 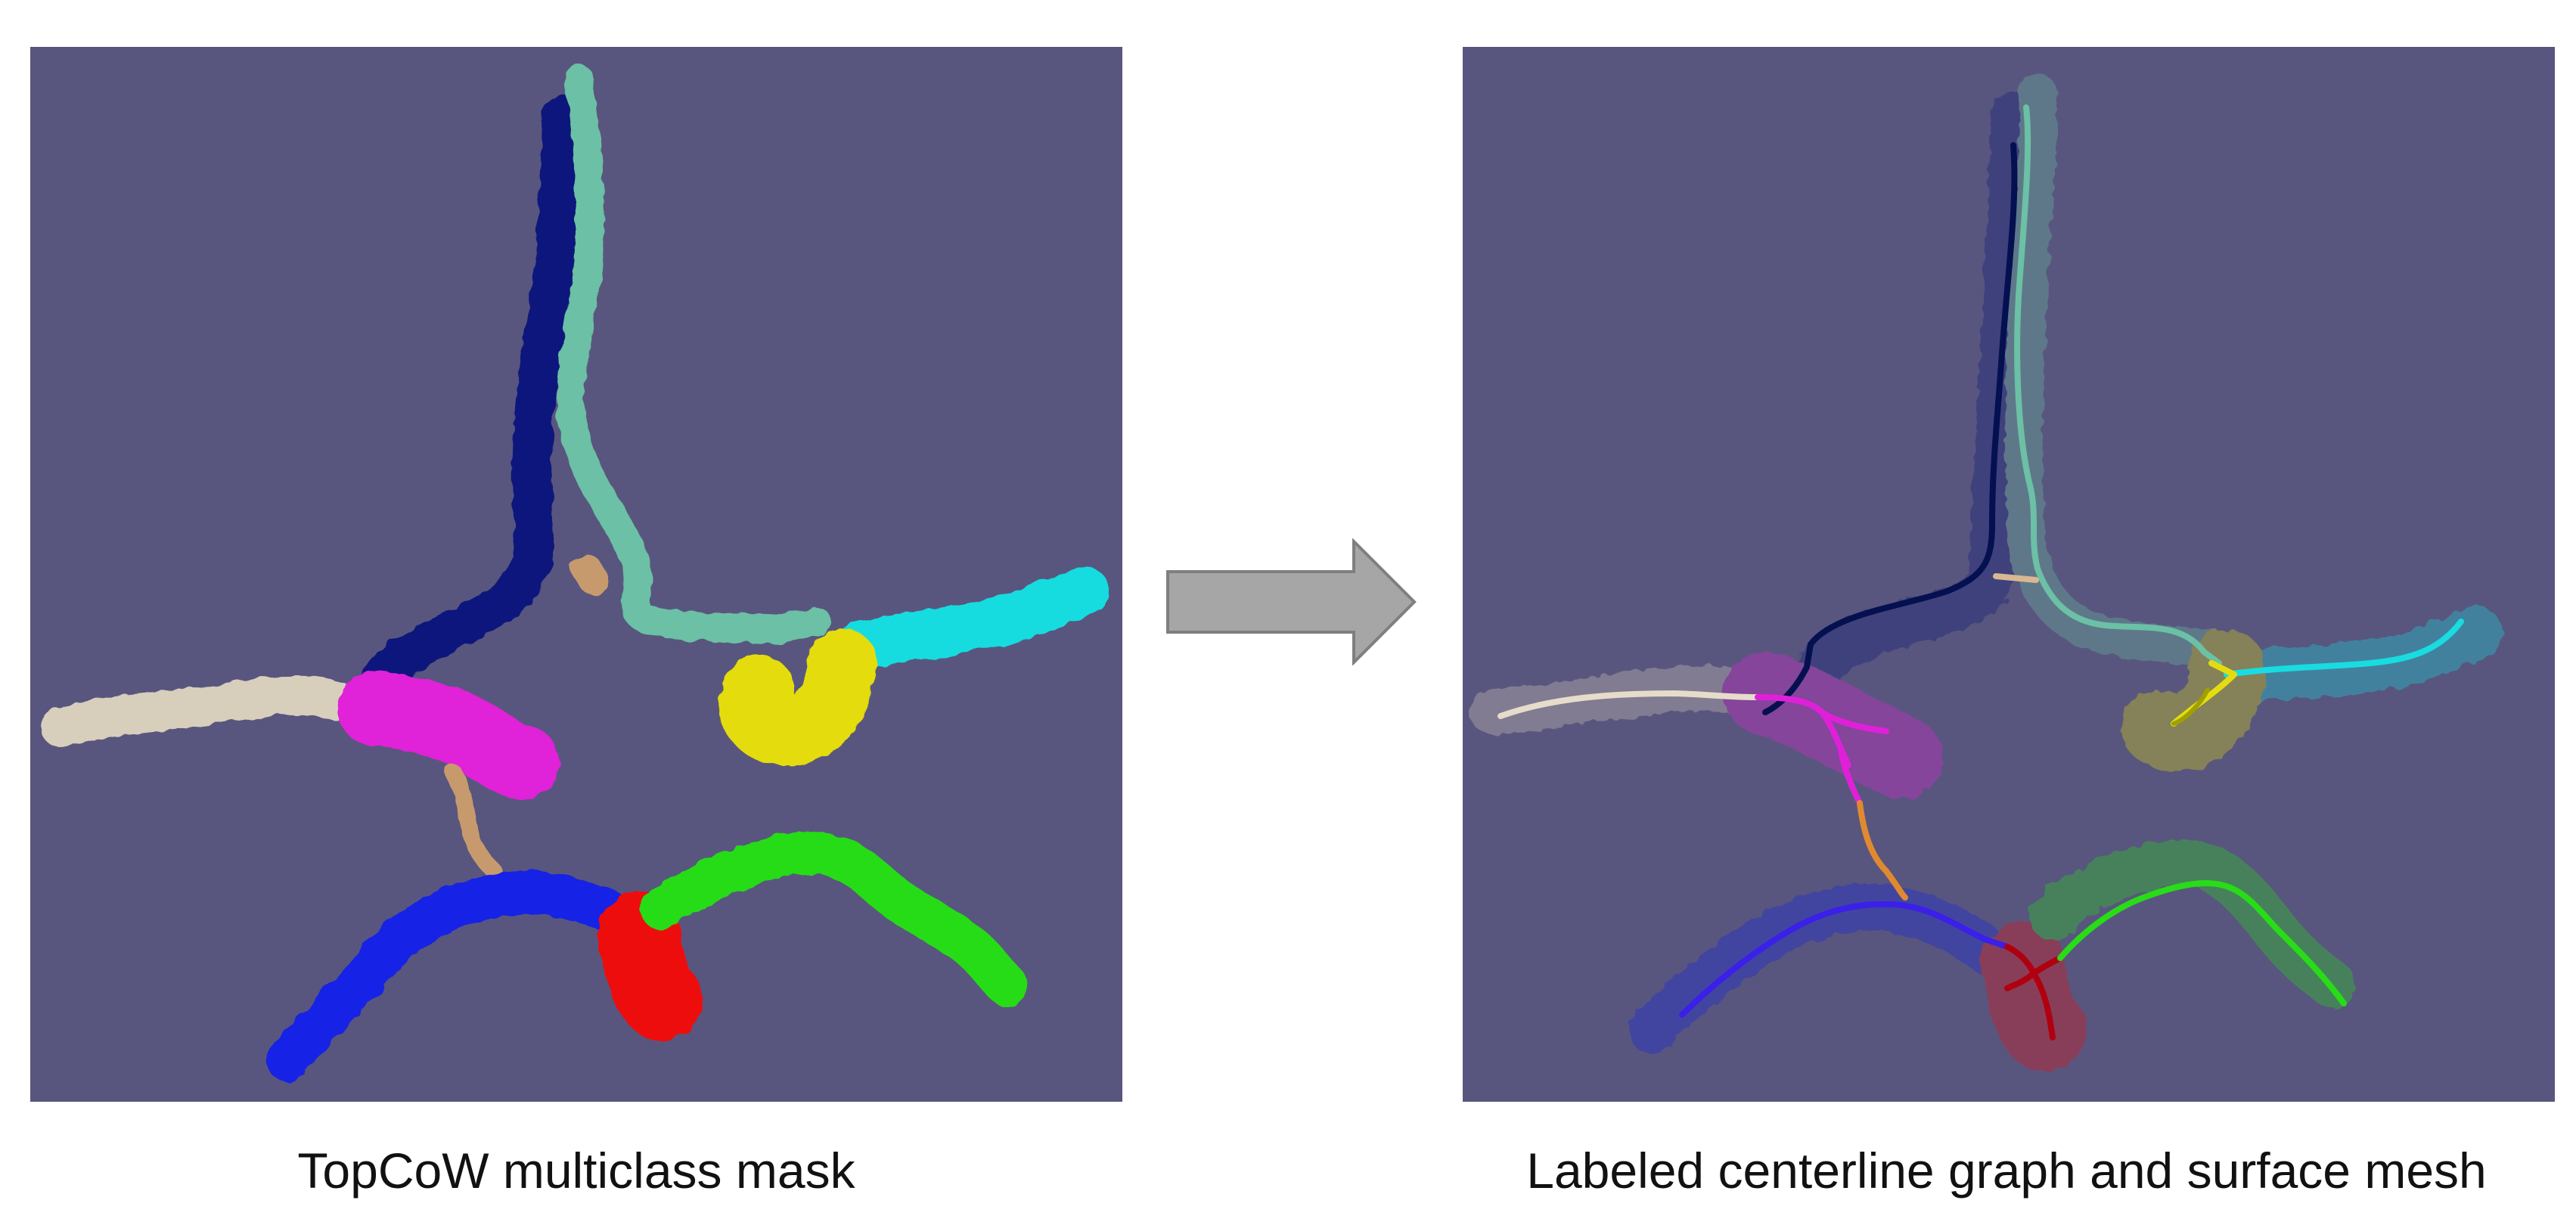 I want to click on centerline-blue, so click(x=1844, y=959).